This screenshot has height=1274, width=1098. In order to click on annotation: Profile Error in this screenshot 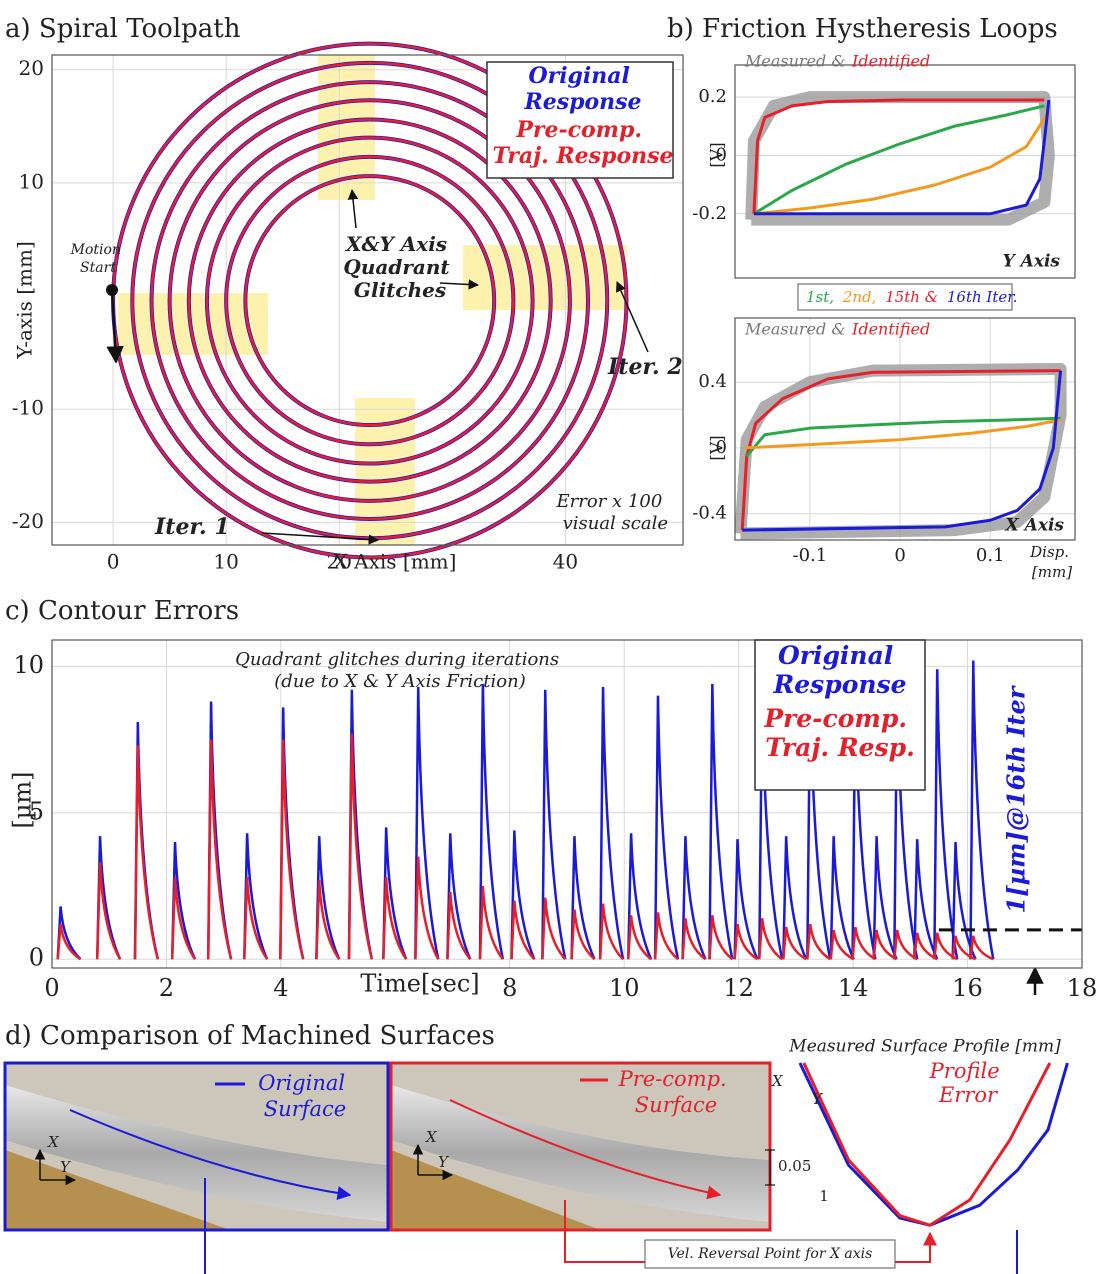, I will do `click(968, 1083)`.